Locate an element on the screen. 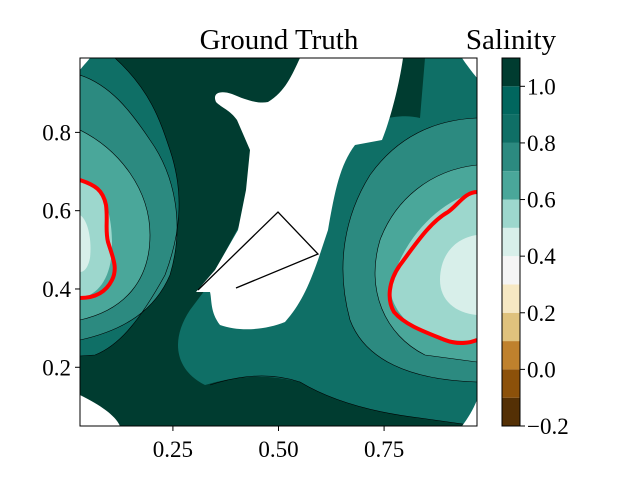  chart-title: Ground Truth is located at coordinates (279, 40).